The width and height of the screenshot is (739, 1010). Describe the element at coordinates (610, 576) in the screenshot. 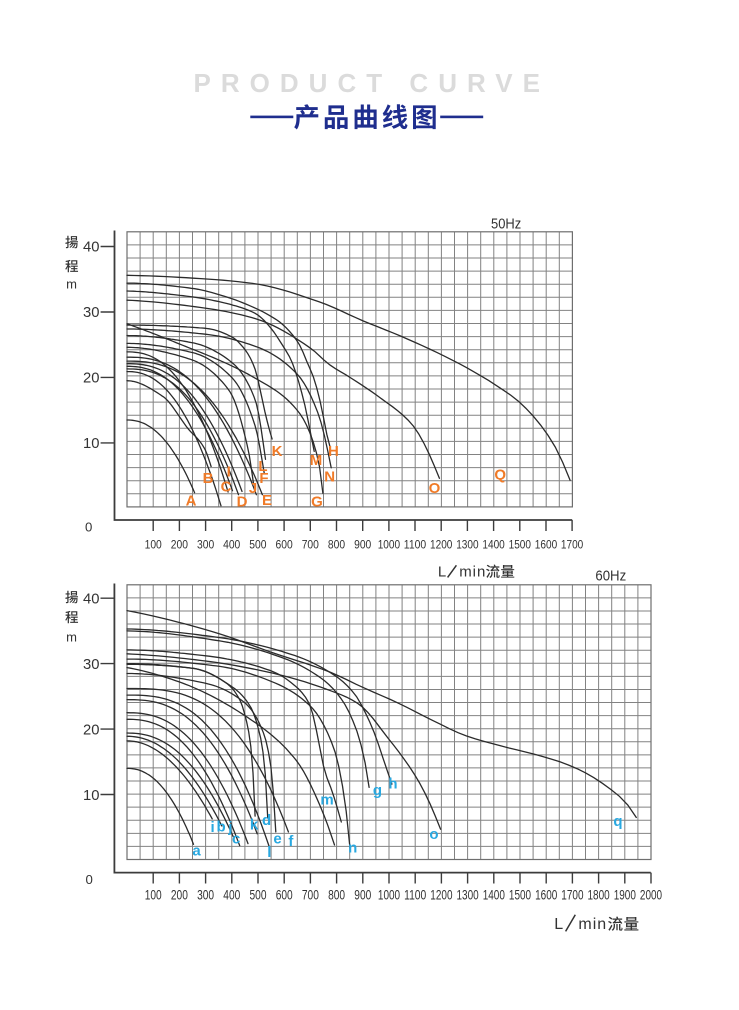

I see `svg-text: 60Hz` at that location.